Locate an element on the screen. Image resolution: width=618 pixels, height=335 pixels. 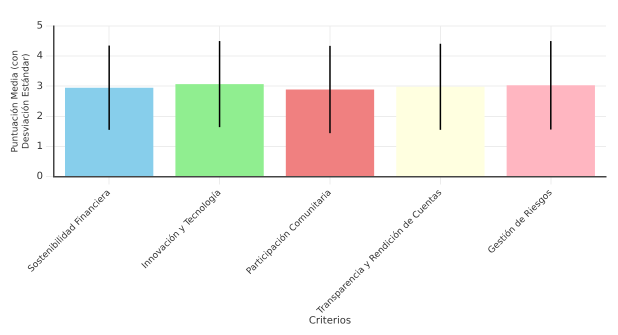
y-tick-label: 1 is located at coordinates (39, 146).